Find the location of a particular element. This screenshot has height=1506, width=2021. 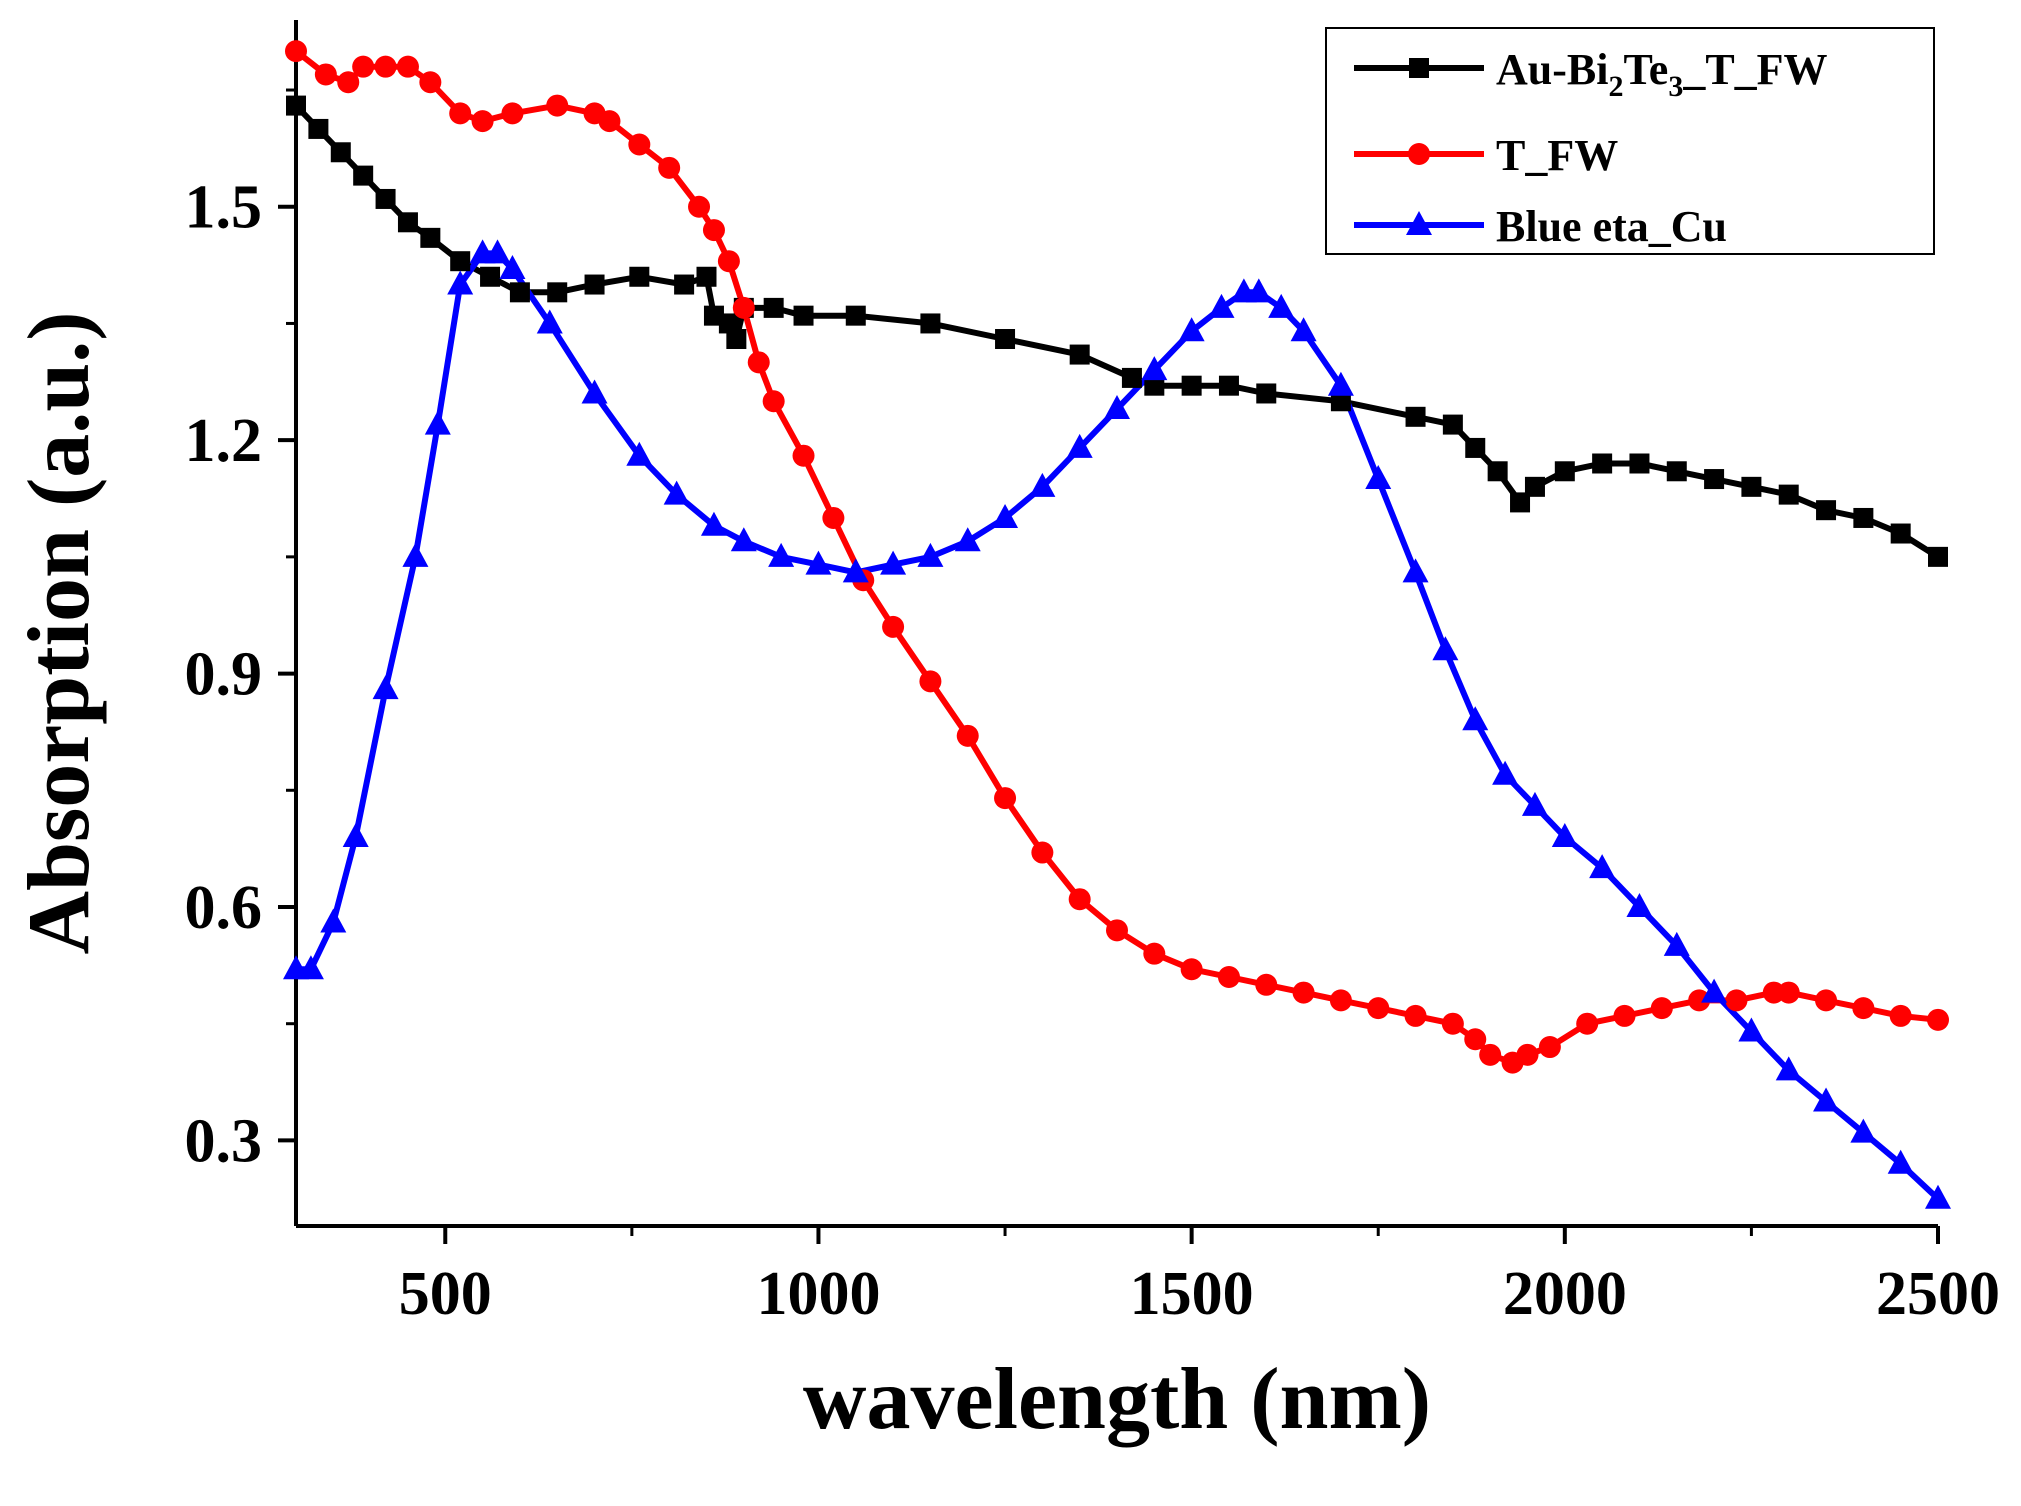

y-tick-label: 1.5 is located at coordinates (224, 208).